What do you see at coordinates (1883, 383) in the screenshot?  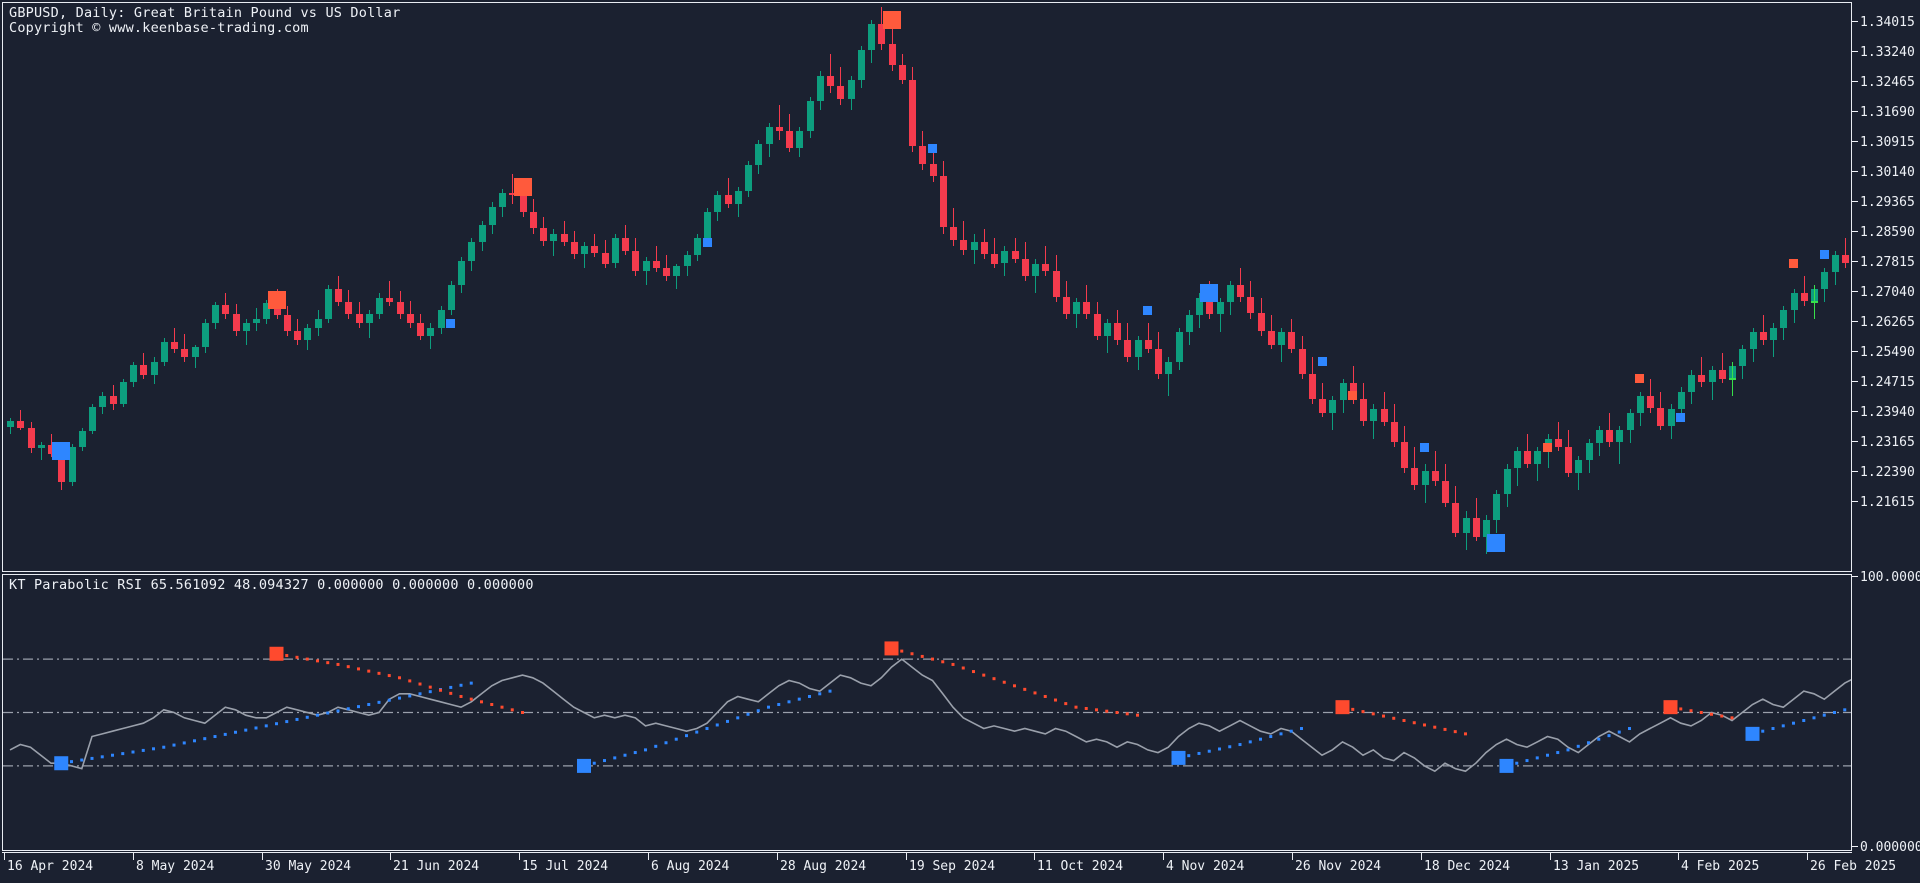 I see `price-tick: 1.24715` at bounding box center [1883, 383].